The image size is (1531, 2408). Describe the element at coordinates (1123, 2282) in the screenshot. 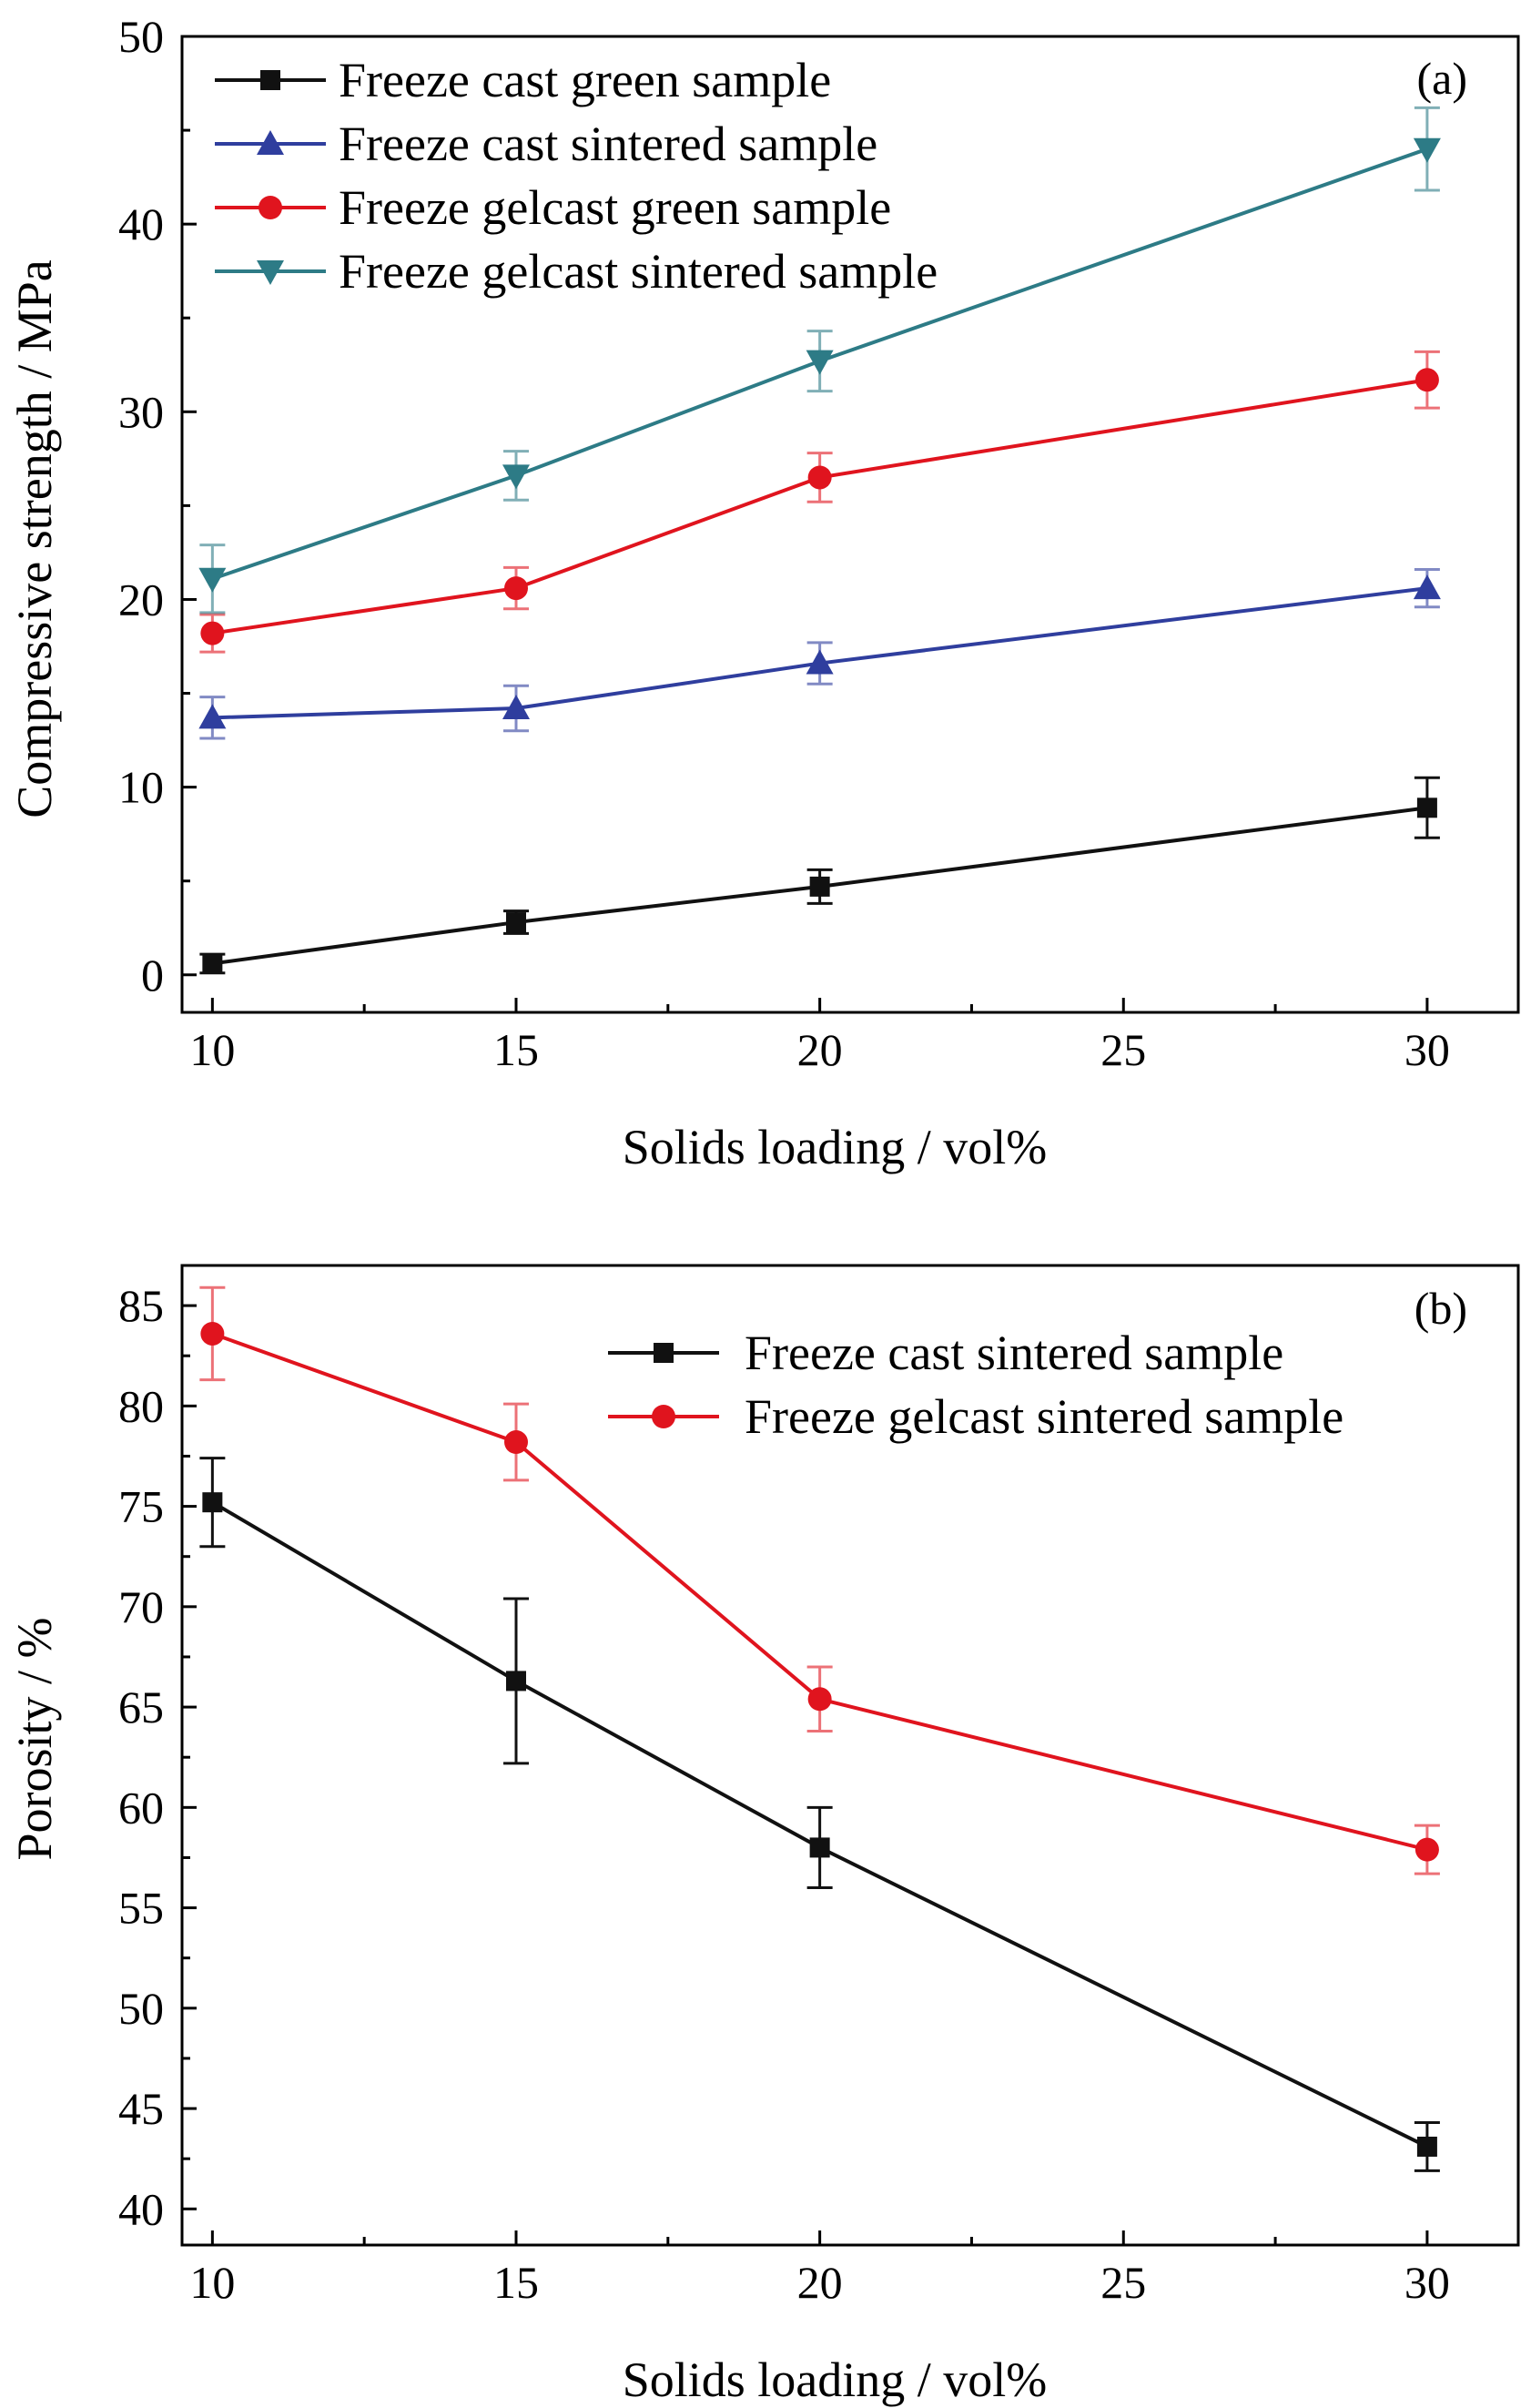

I see `panel-b-x-tick-label: 25` at that location.